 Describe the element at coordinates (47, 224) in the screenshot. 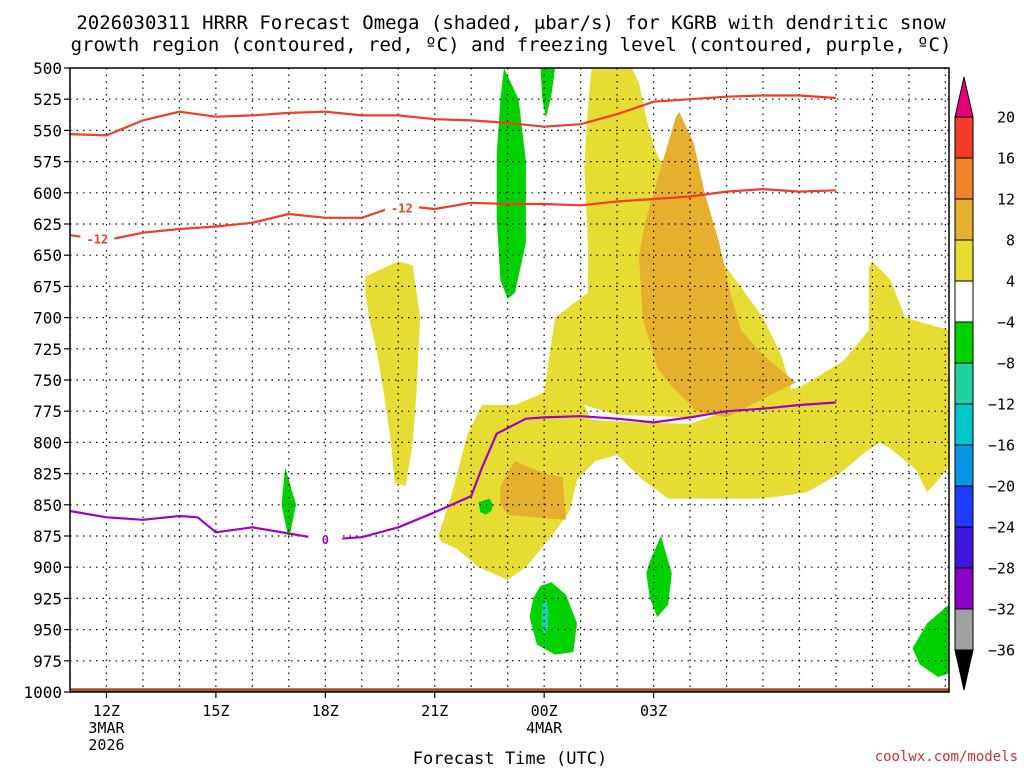

I see `y-tick-label-625: 625` at that location.